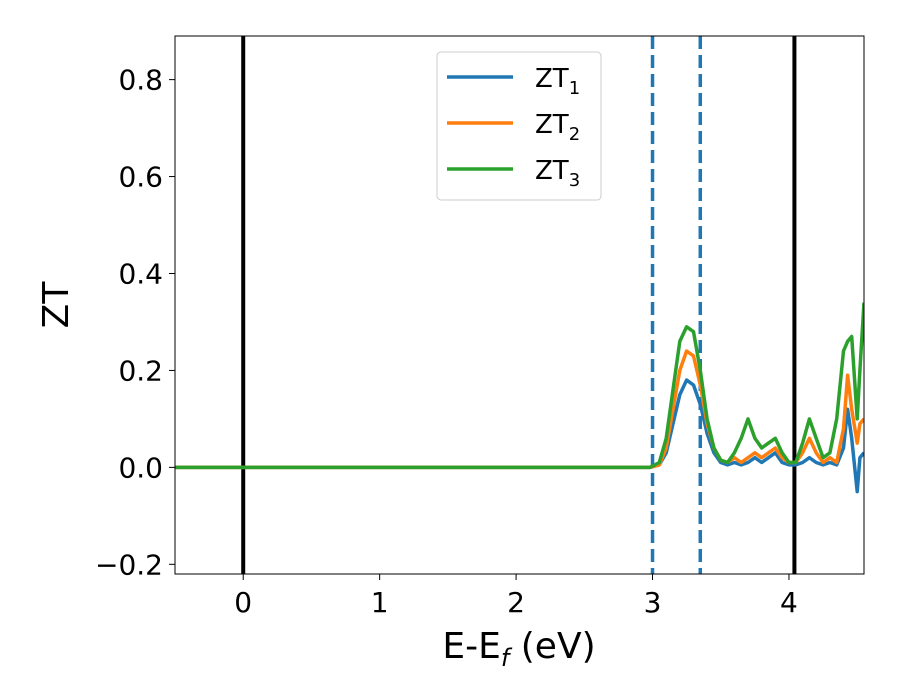  Describe the element at coordinates (516, 602) in the screenshot. I see `x-tick-label-2: 2` at that location.